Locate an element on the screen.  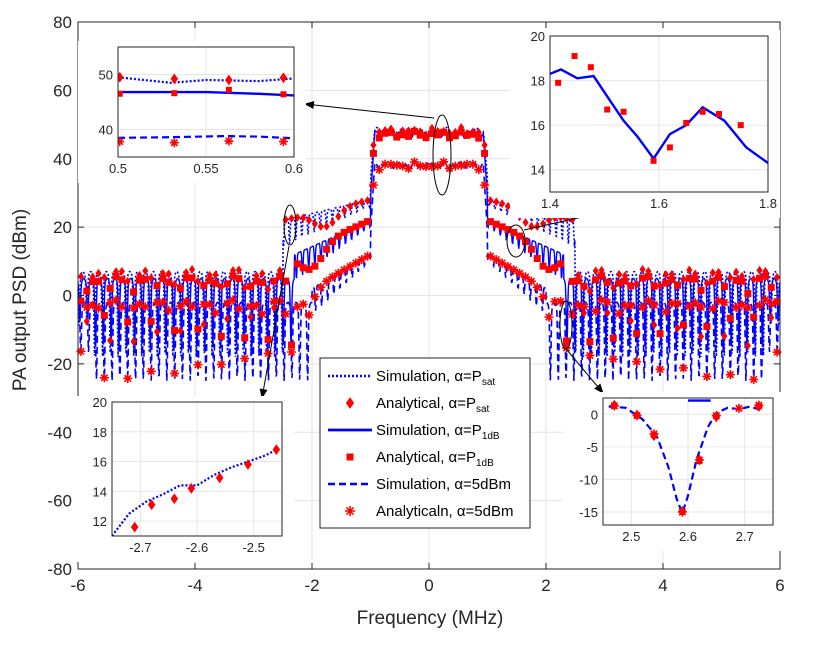
inset-simulation-5dbm is located at coordinates (206, 137).